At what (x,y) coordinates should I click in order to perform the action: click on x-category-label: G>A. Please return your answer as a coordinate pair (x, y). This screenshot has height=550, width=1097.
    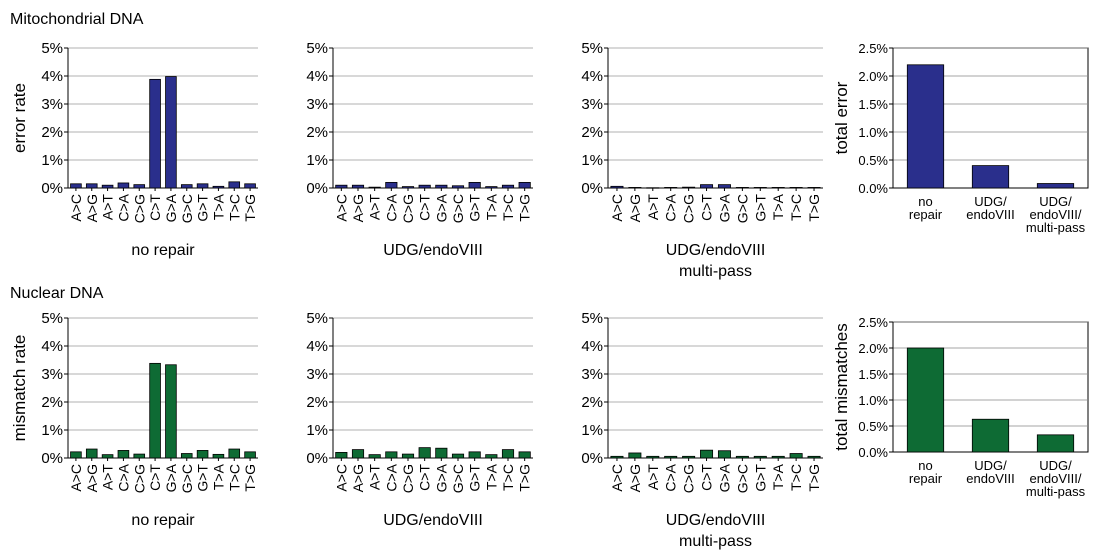
    Looking at the image, I should click on (441, 477).